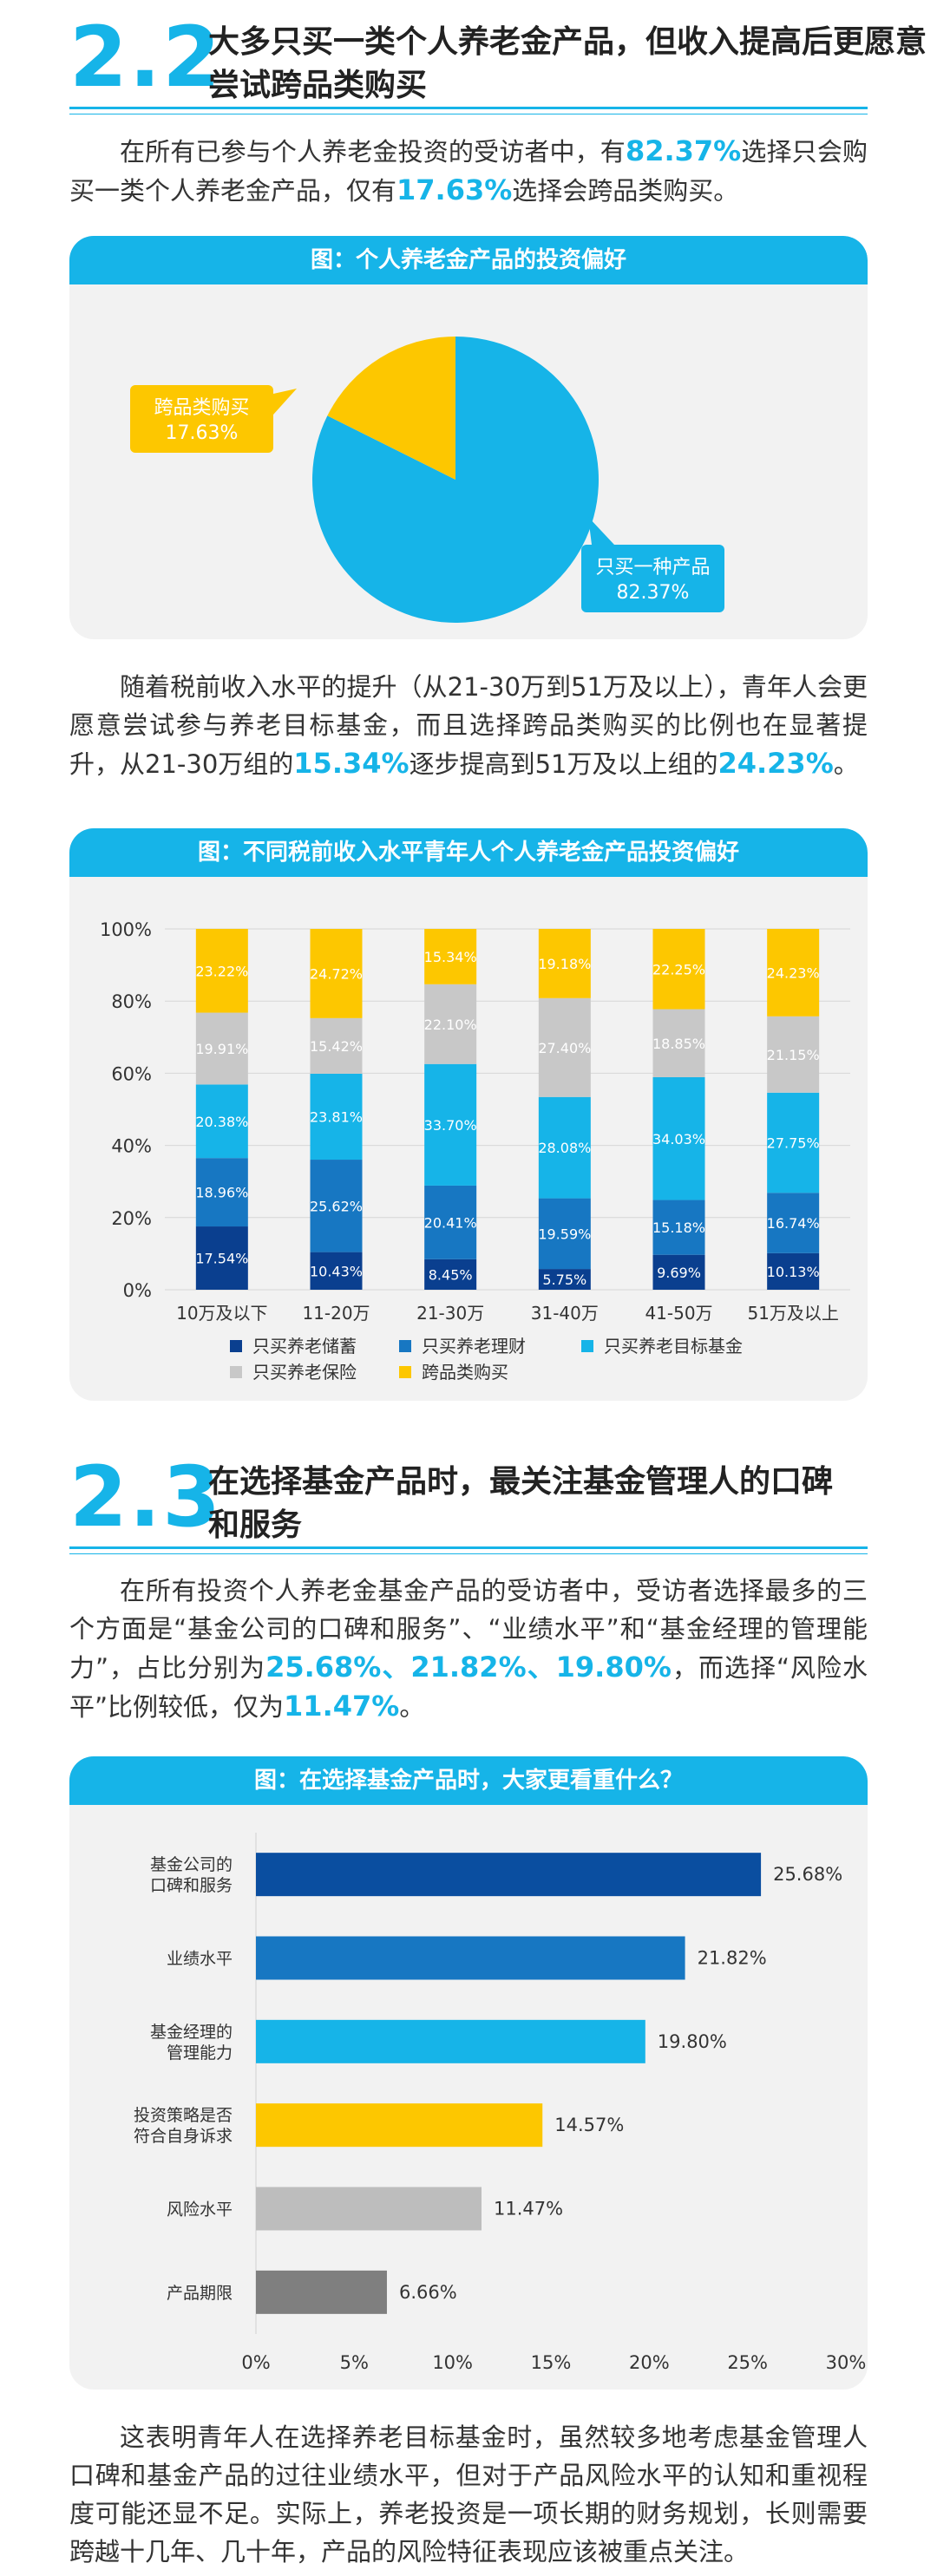 The width and height of the screenshot is (937, 2576). What do you see at coordinates (551, 2362) in the screenshot?
I see `x-tick-label: 15%` at bounding box center [551, 2362].